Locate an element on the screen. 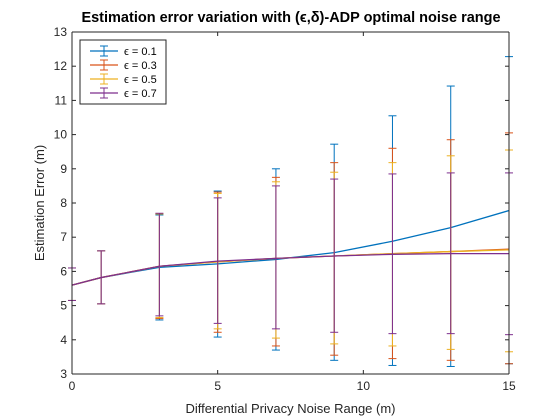 This screenshot has height=420, width=560. legend-entry: ϵ = 0.5 is located at coordinates (123, 79).